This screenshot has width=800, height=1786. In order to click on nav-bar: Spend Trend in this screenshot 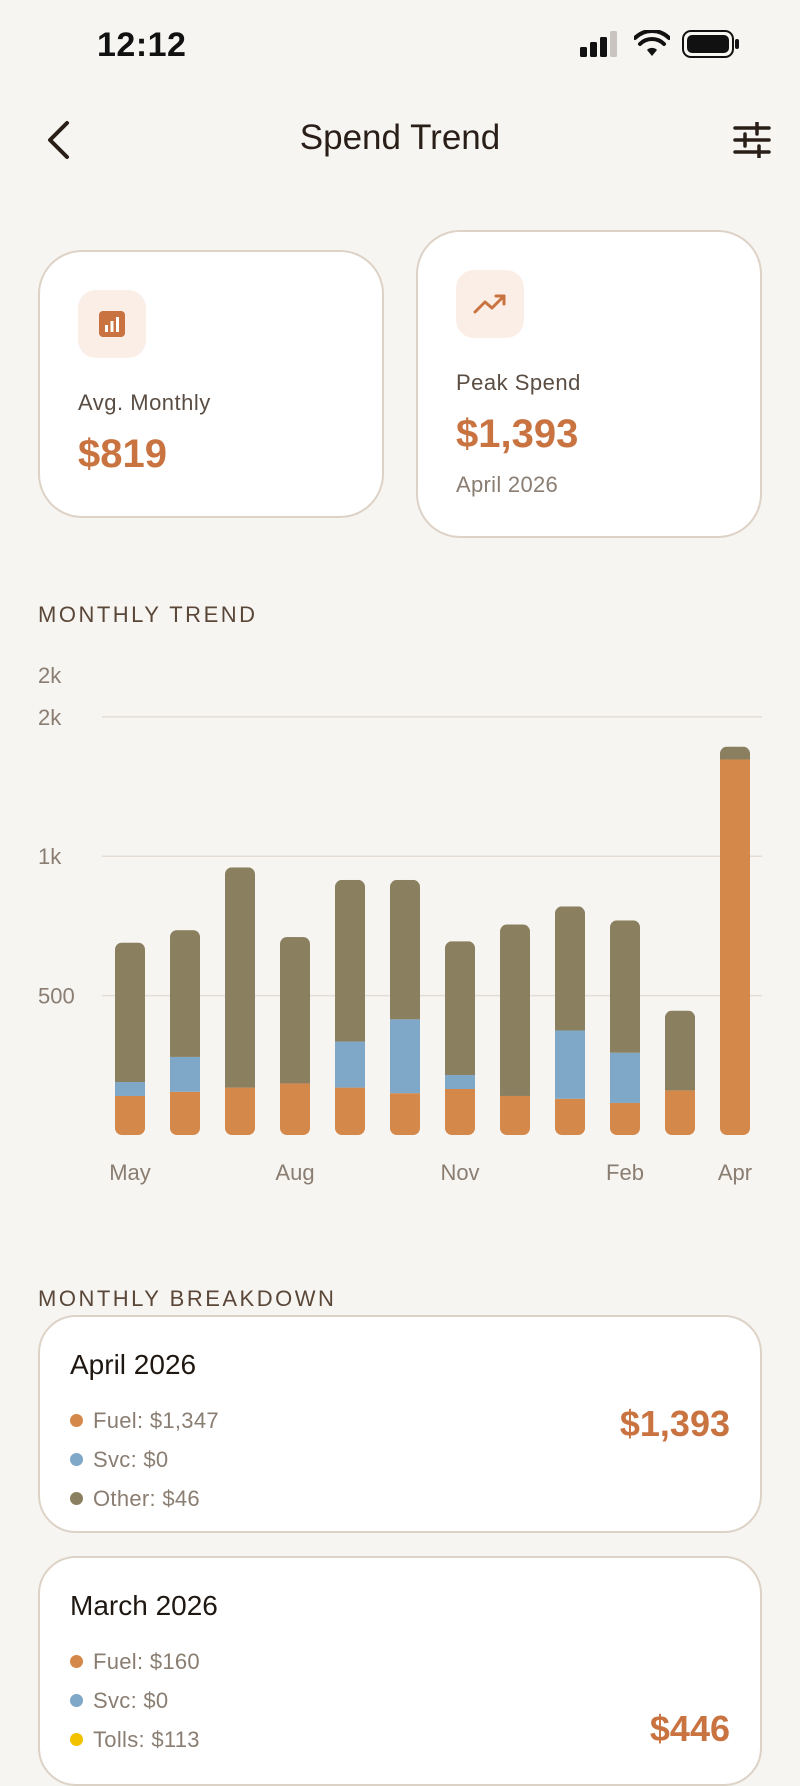, I will do `click(400, 140)`.